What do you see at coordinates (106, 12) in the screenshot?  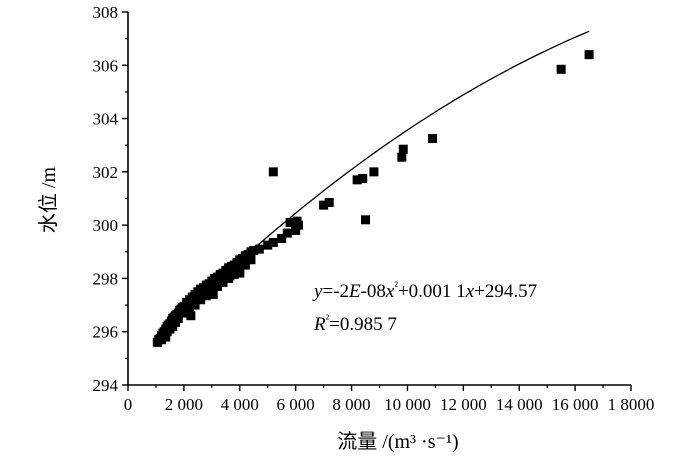 I see `y-tick-label: 308` at bounding box center [106, 12].